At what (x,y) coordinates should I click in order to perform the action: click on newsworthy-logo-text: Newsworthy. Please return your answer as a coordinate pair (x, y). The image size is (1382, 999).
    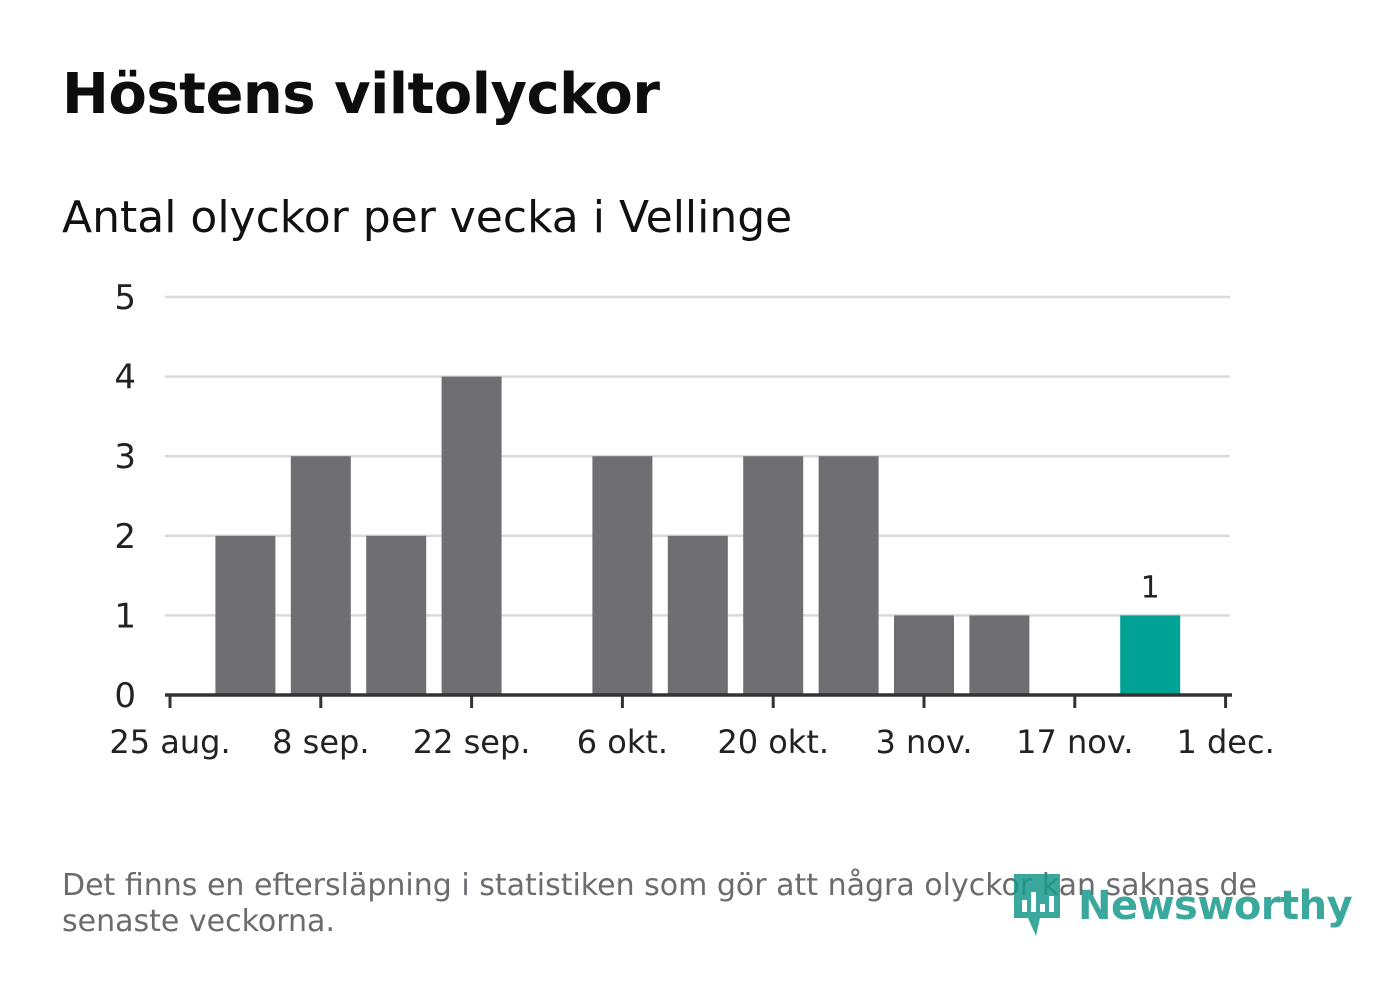
    Looking at the image, I should click on (1215, 906).